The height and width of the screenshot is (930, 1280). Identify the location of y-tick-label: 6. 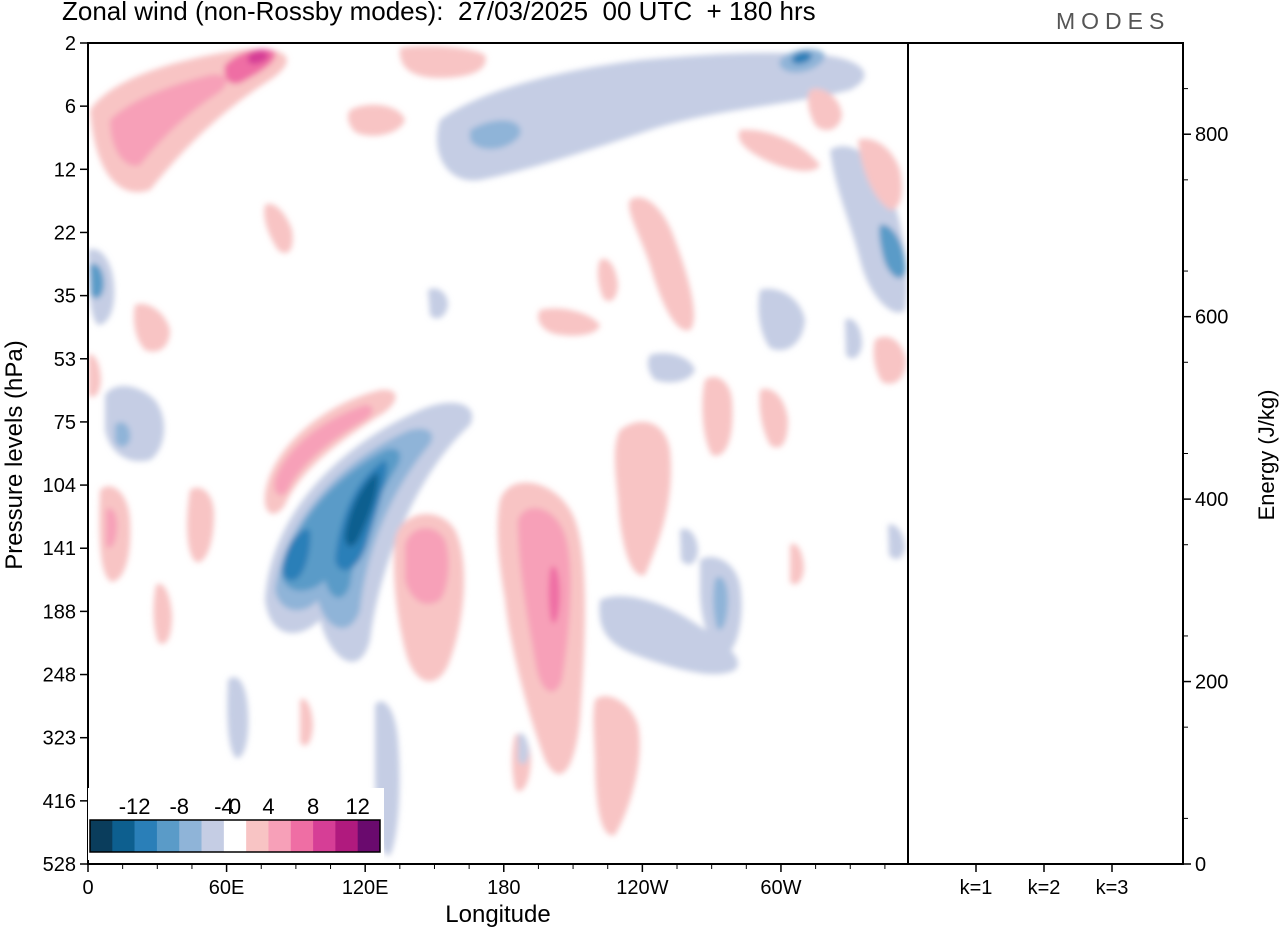
(70, 107).